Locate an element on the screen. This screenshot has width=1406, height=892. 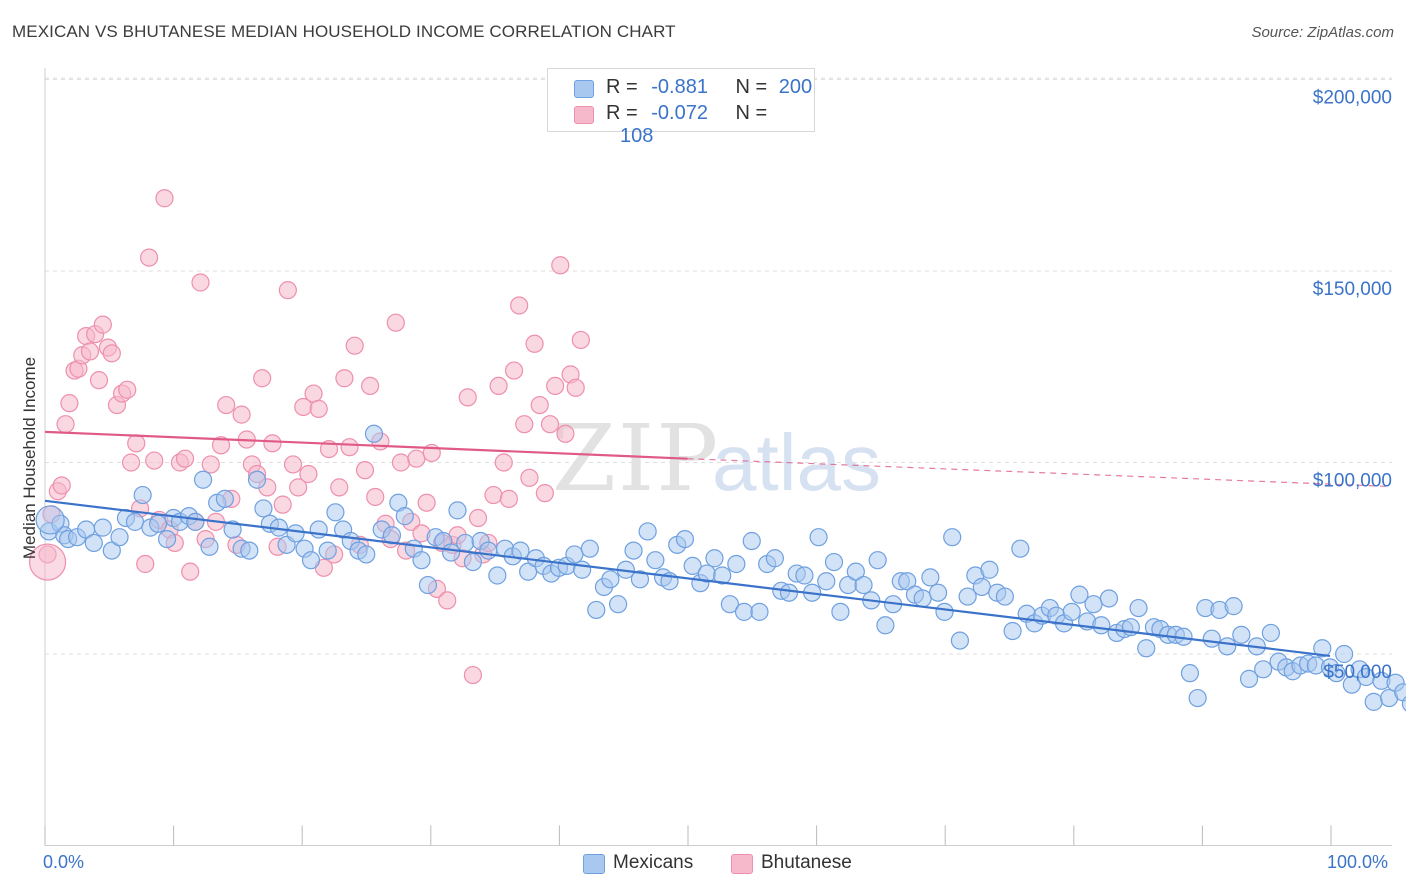
legend-r-value: -0.072 is located at coordinates (679, 113).